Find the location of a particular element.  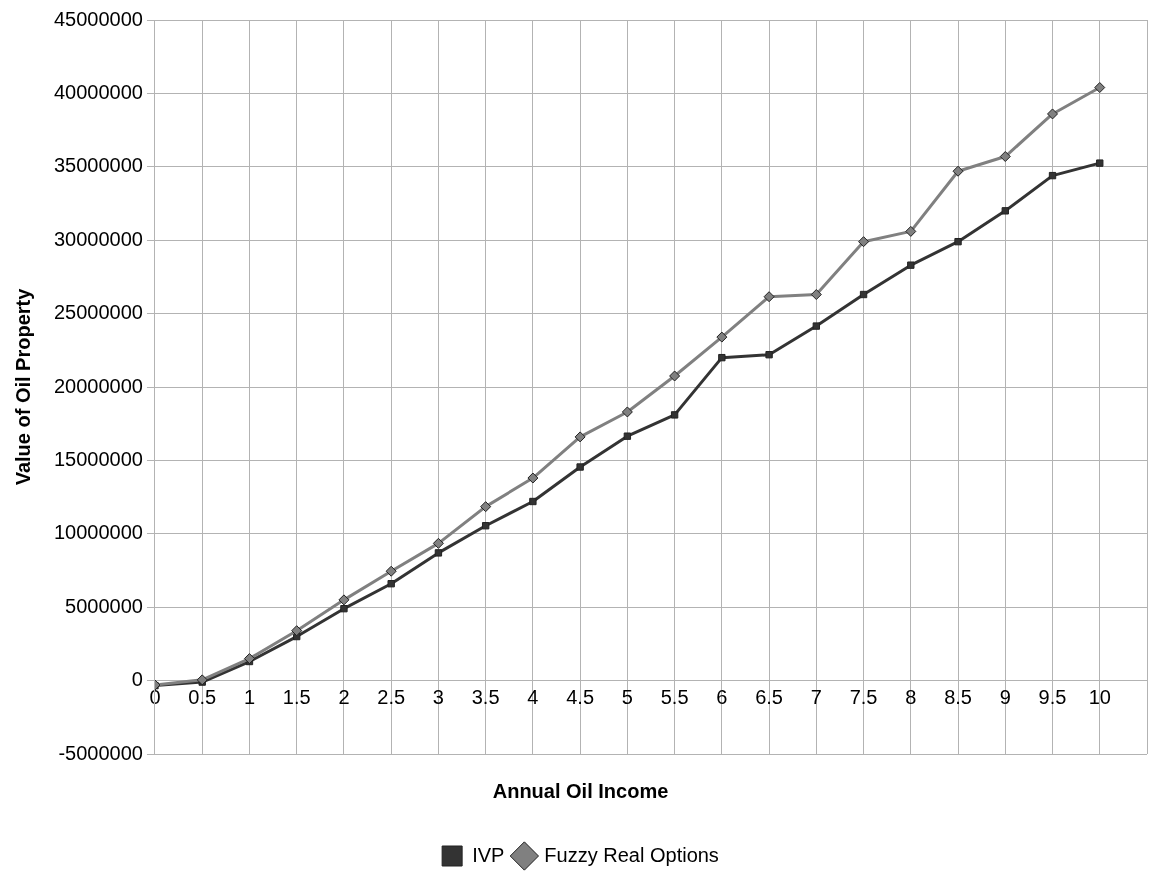

x-tick-label: 5.5 is located at coordinates (674, 697).